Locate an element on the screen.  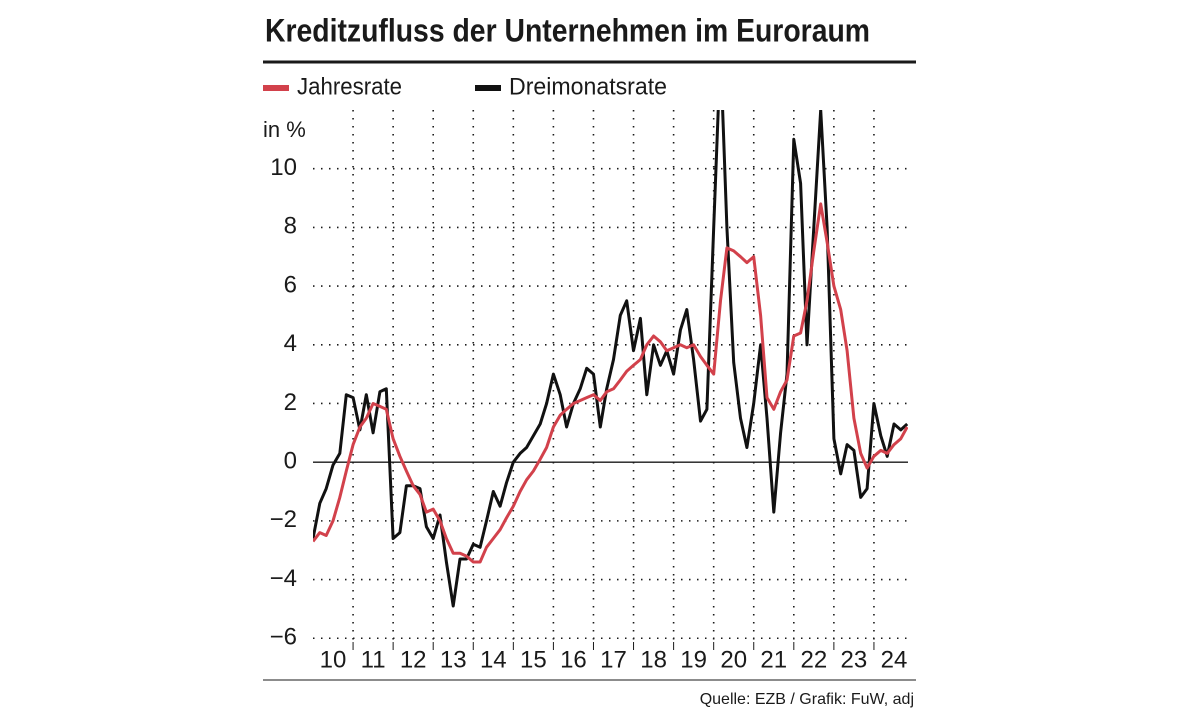
y-tick-label: 10 is located at coordinates (283, 167).